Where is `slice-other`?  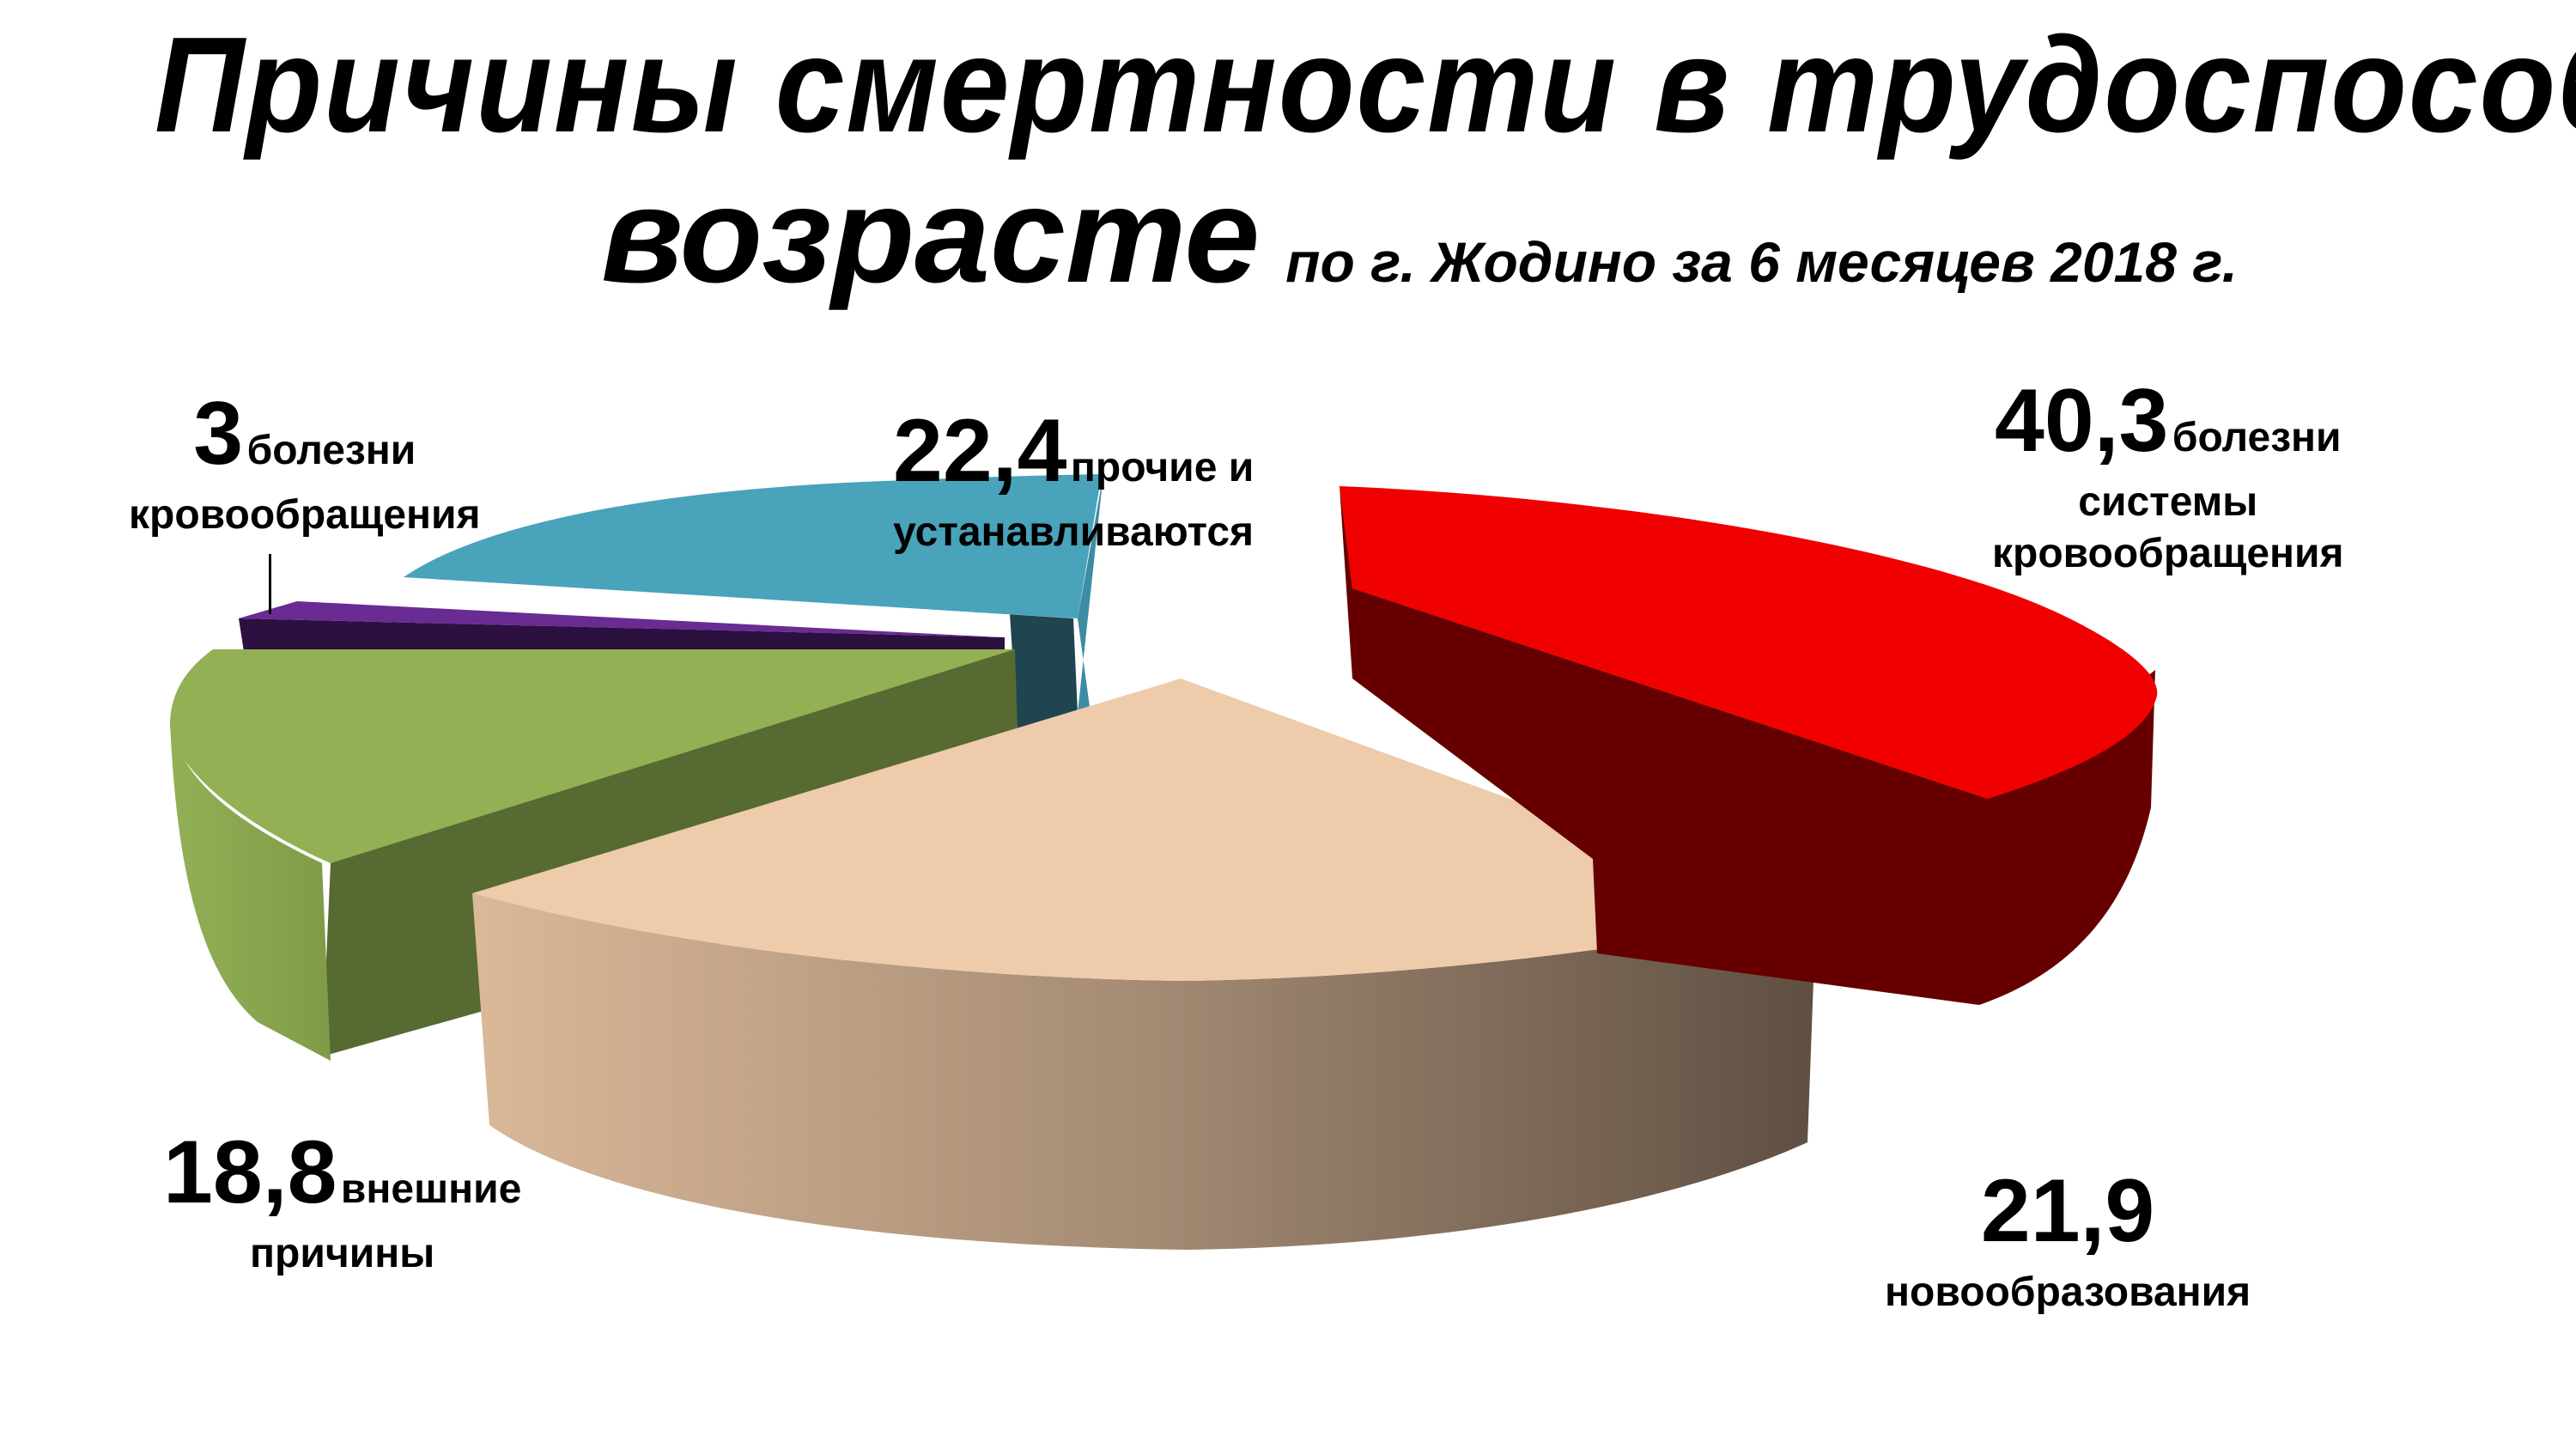 slice-other is located at coordinates (753, 602).